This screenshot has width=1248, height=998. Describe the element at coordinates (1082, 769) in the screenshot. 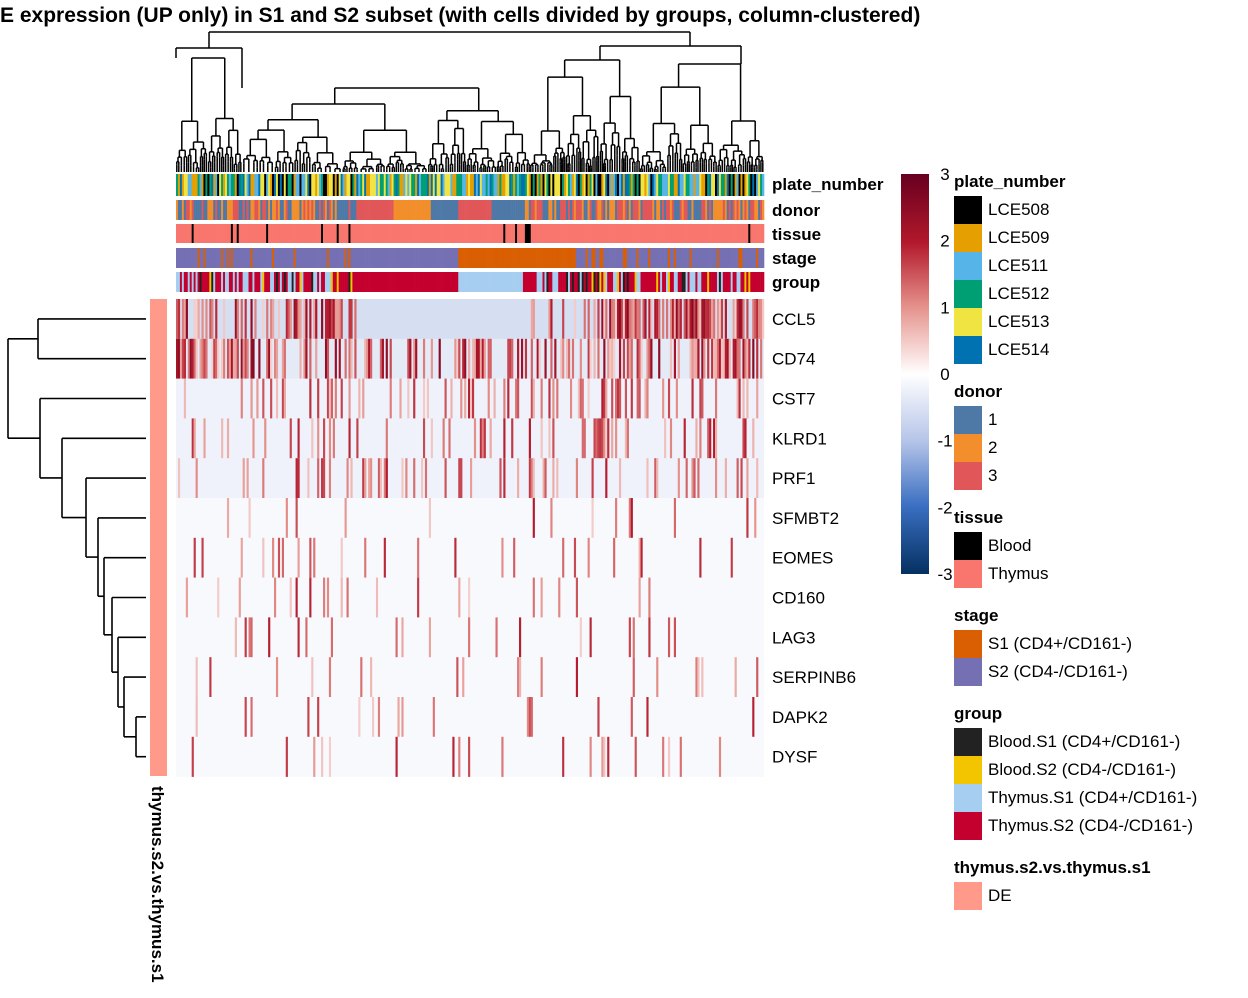

I see `legend-label: Blood.S2 (CD4-/CD161-)` at that location.